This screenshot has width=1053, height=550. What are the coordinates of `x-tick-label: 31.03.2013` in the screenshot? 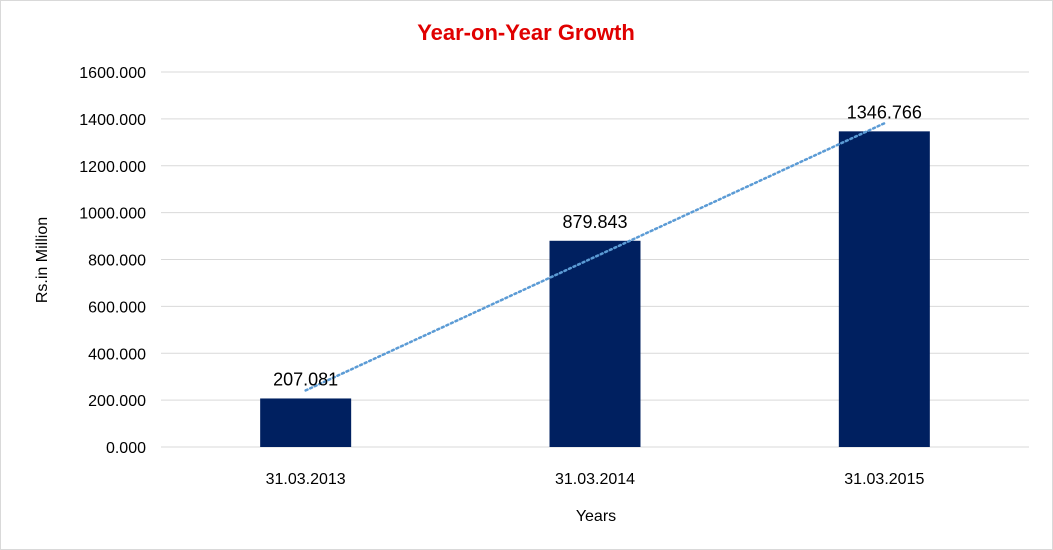 It's located at (306, 479).